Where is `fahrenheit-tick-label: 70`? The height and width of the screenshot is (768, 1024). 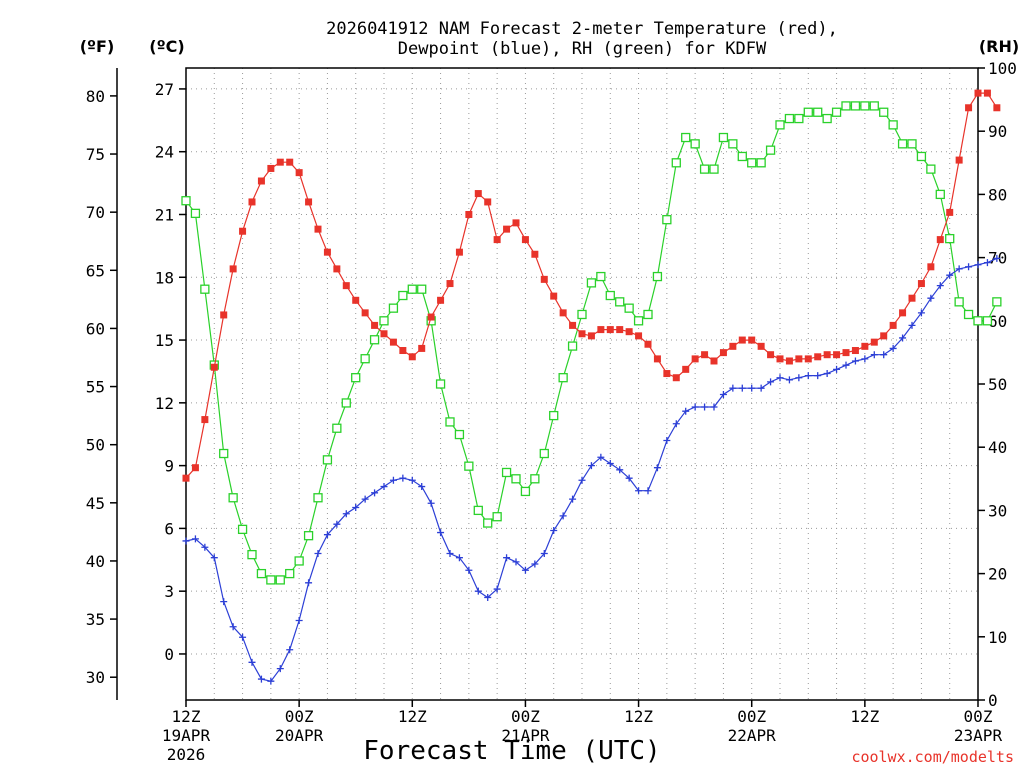 fahrenheit-tick-label: 70 is located at coordinates (95, 212).